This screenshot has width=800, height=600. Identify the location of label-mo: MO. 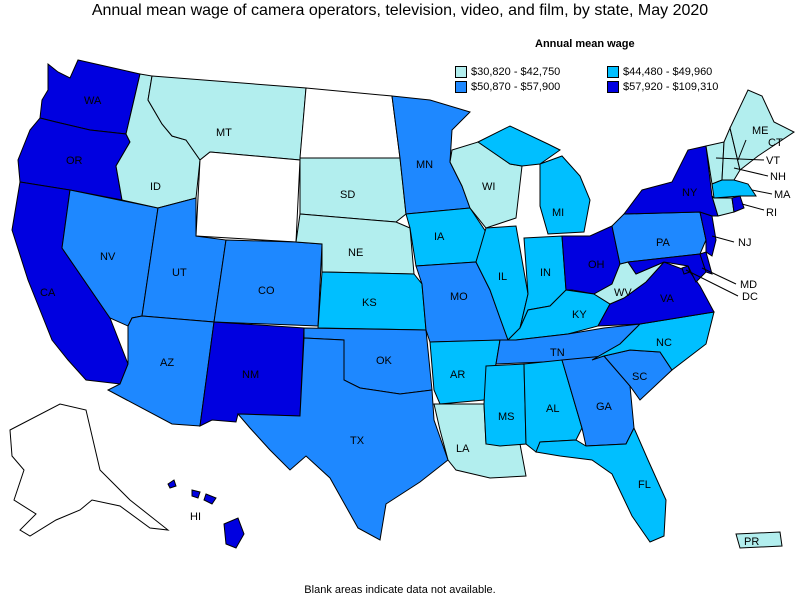
(459, 297).